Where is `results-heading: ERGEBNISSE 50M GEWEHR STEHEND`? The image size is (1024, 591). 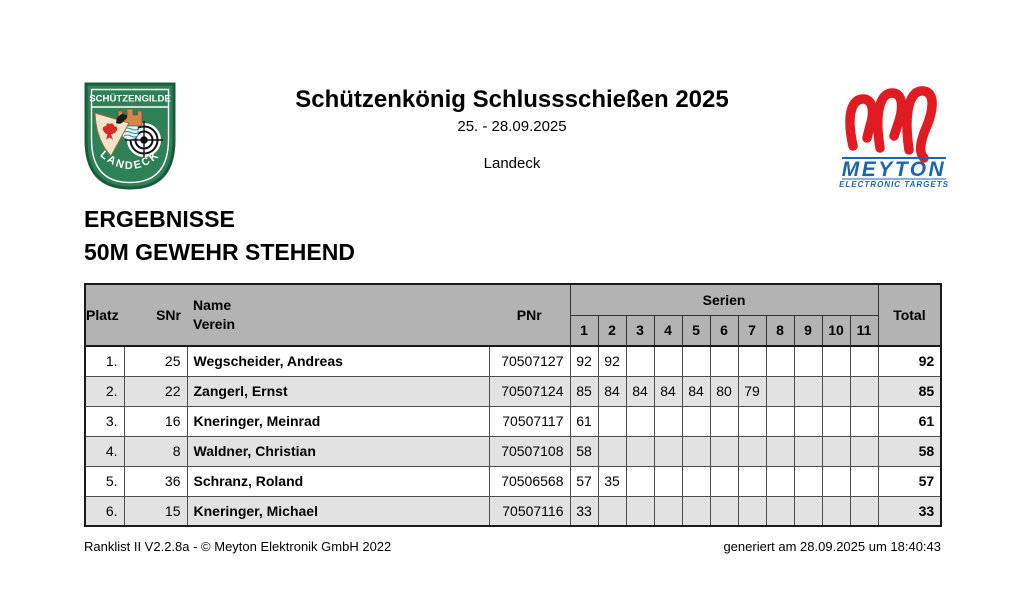
results-heading: ERGEBNISSE 50M GEWEHR STEHEND is located at coordinates (219, 236).